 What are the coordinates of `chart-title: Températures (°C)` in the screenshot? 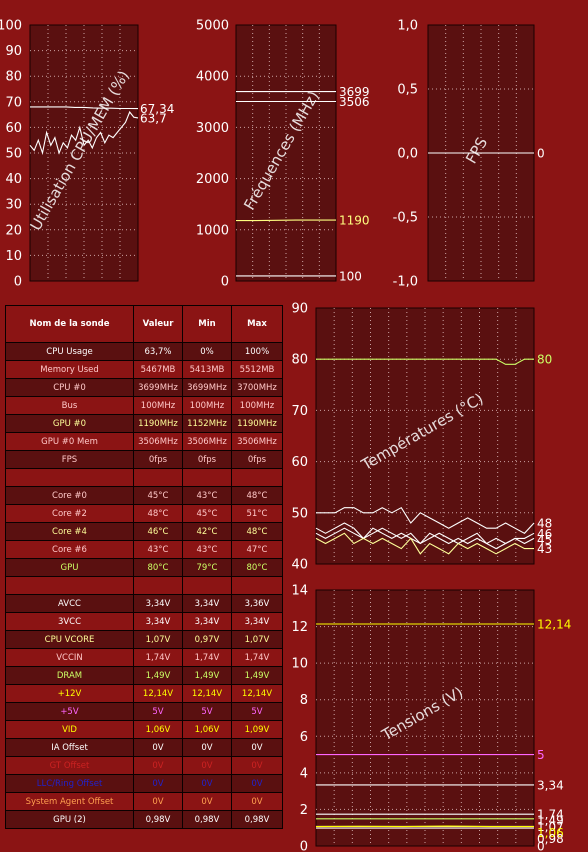 It's located at (422, 432).